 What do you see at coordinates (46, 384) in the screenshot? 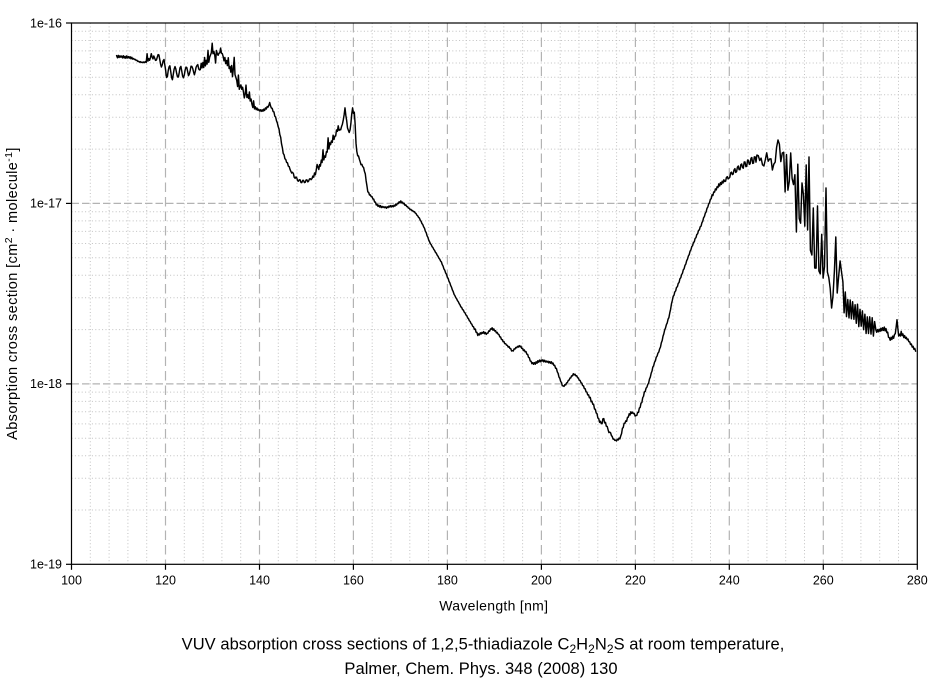
I see `svg-text: 1e-18` at bounding box center [46, 384].